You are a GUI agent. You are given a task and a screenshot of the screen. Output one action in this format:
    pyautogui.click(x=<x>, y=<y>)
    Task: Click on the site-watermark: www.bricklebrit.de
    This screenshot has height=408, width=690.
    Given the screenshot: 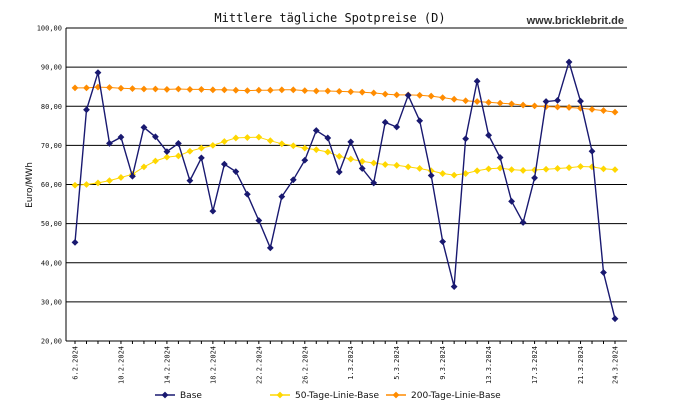 What is the action you would take?
    pyautogui.click(x=575, y=21)
    